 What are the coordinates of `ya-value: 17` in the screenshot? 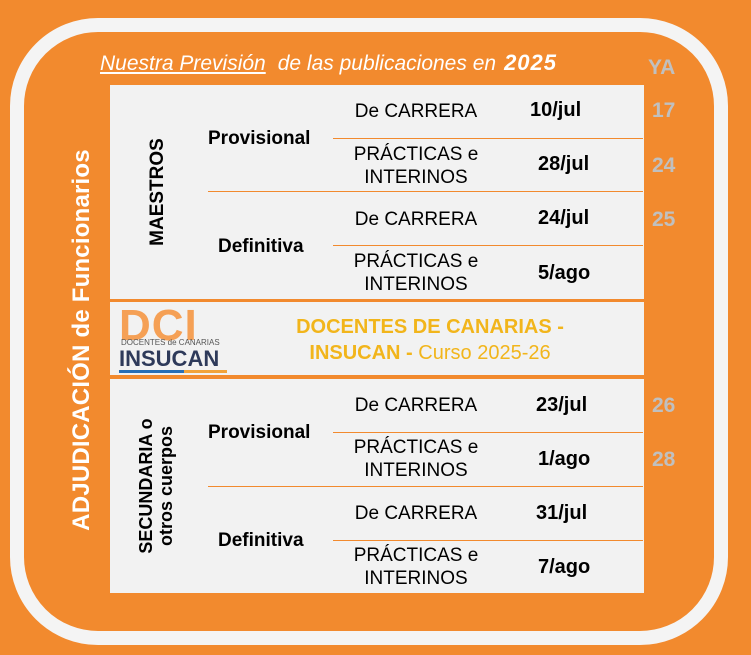 It's located at (664, 110).